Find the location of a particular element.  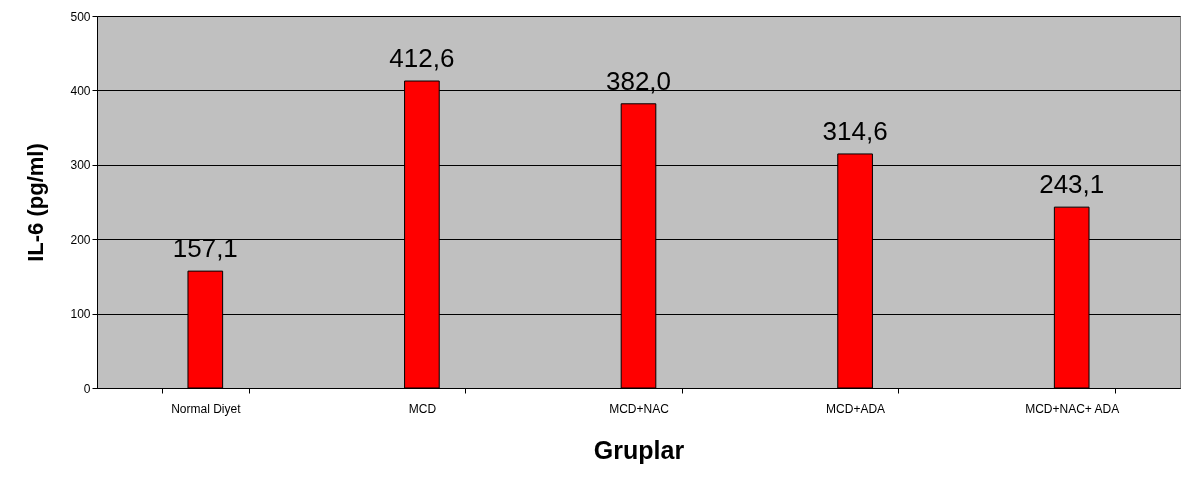

y-tick-label: 300 is located at coordinates (80, 165).